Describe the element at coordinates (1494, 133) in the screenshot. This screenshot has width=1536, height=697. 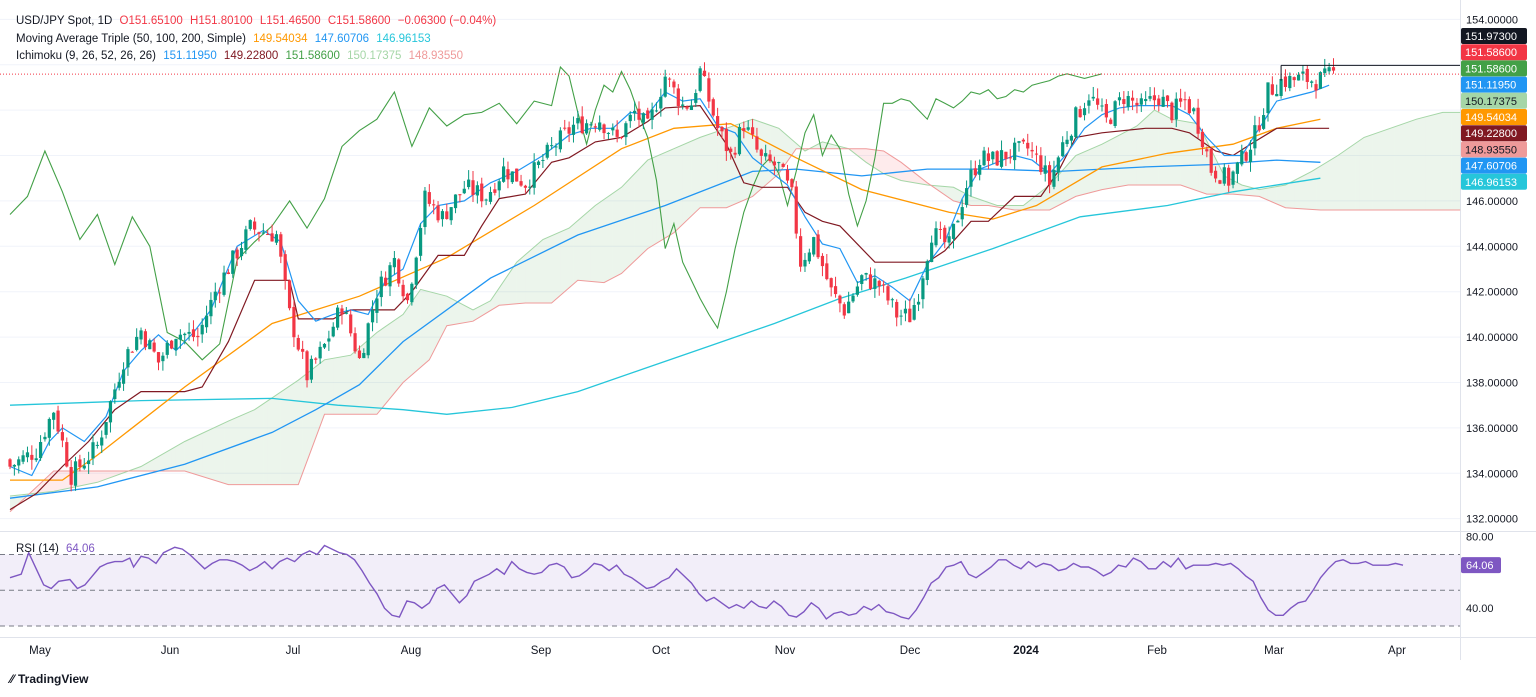
I see `price-tag: 149.22800` at that location.